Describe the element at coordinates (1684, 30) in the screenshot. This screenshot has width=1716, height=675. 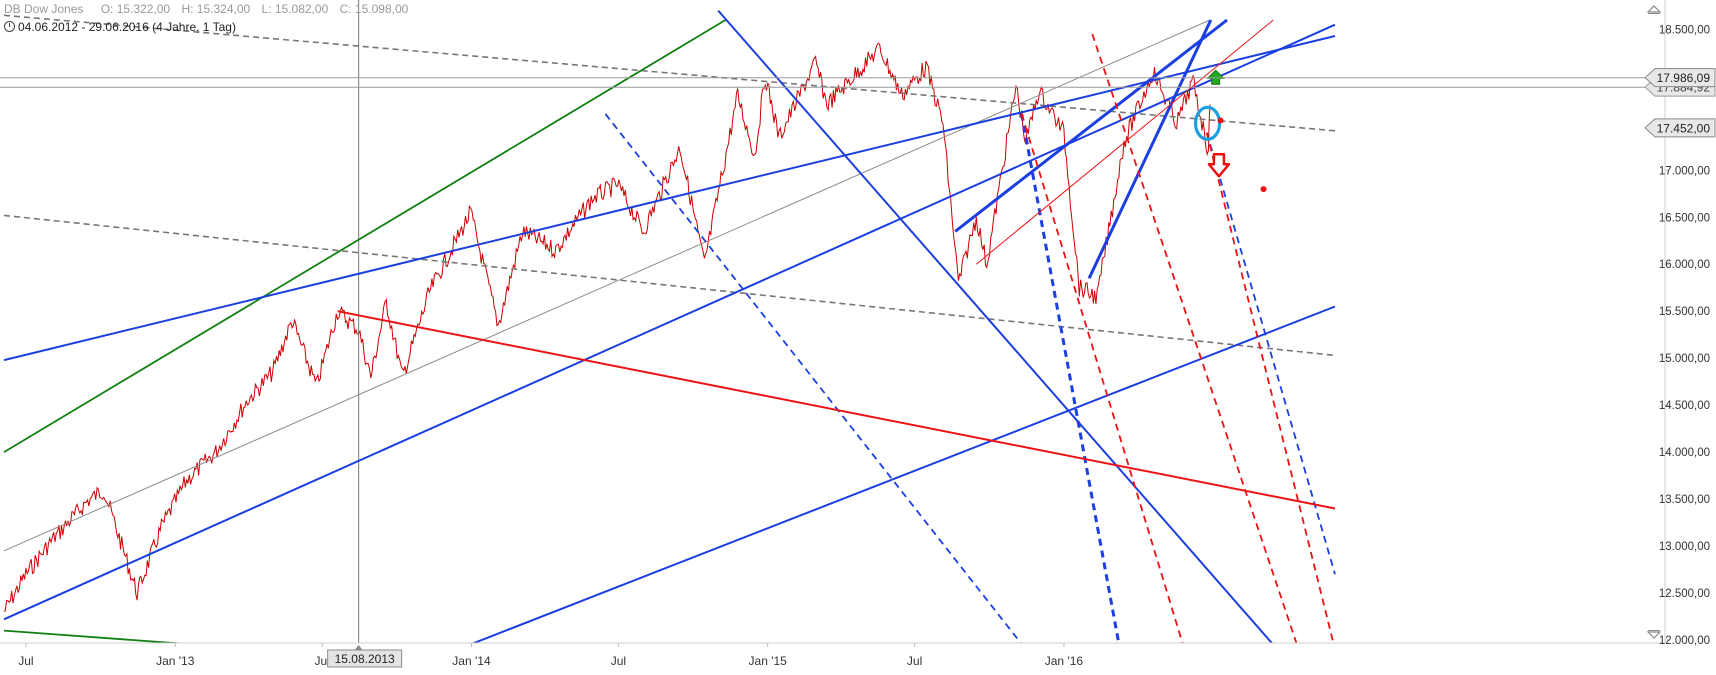
I see `y-tick-label: 18.500,00` at that location.